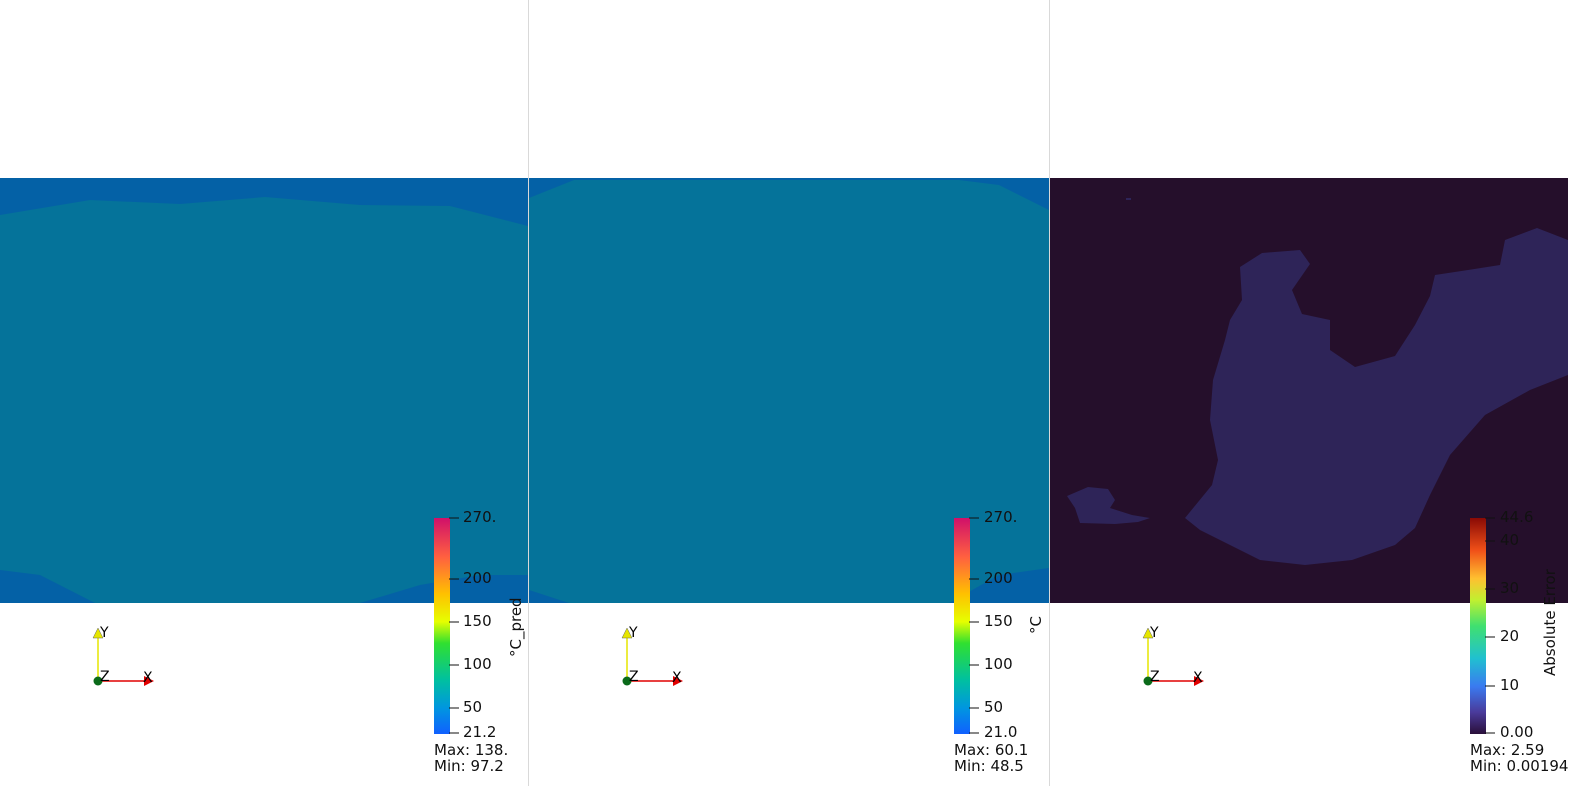 The height and width of the screenshot is (786, 1582). Describe the element at coordinates (1507, 750) in the screenshot. I see `max-value: Max: 2.59` at that location.